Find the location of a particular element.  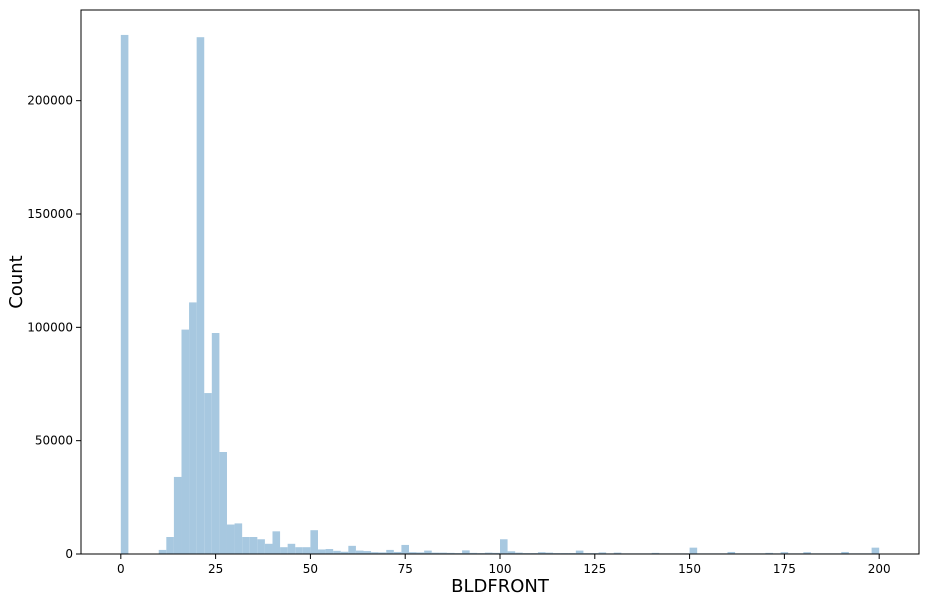

x-tick-label: 150 is located at coordinates (689, 569).